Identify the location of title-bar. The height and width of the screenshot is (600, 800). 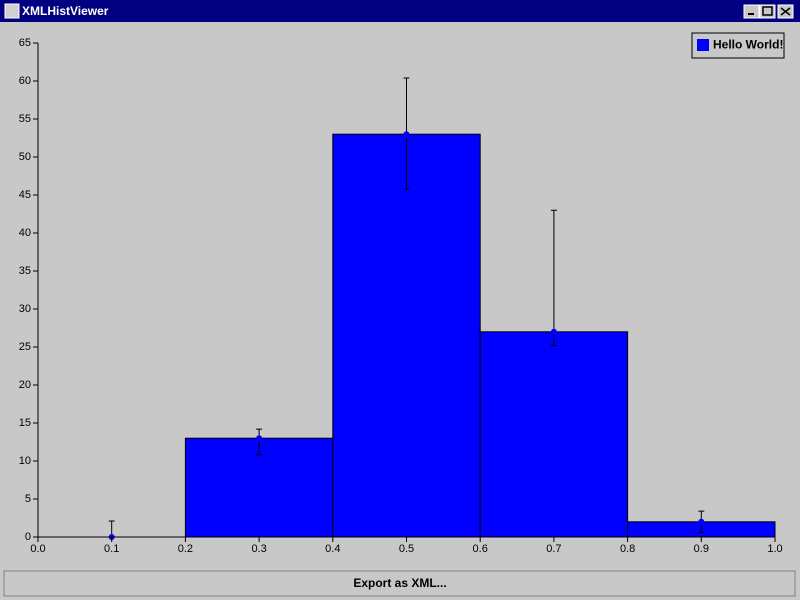
(400, 11).